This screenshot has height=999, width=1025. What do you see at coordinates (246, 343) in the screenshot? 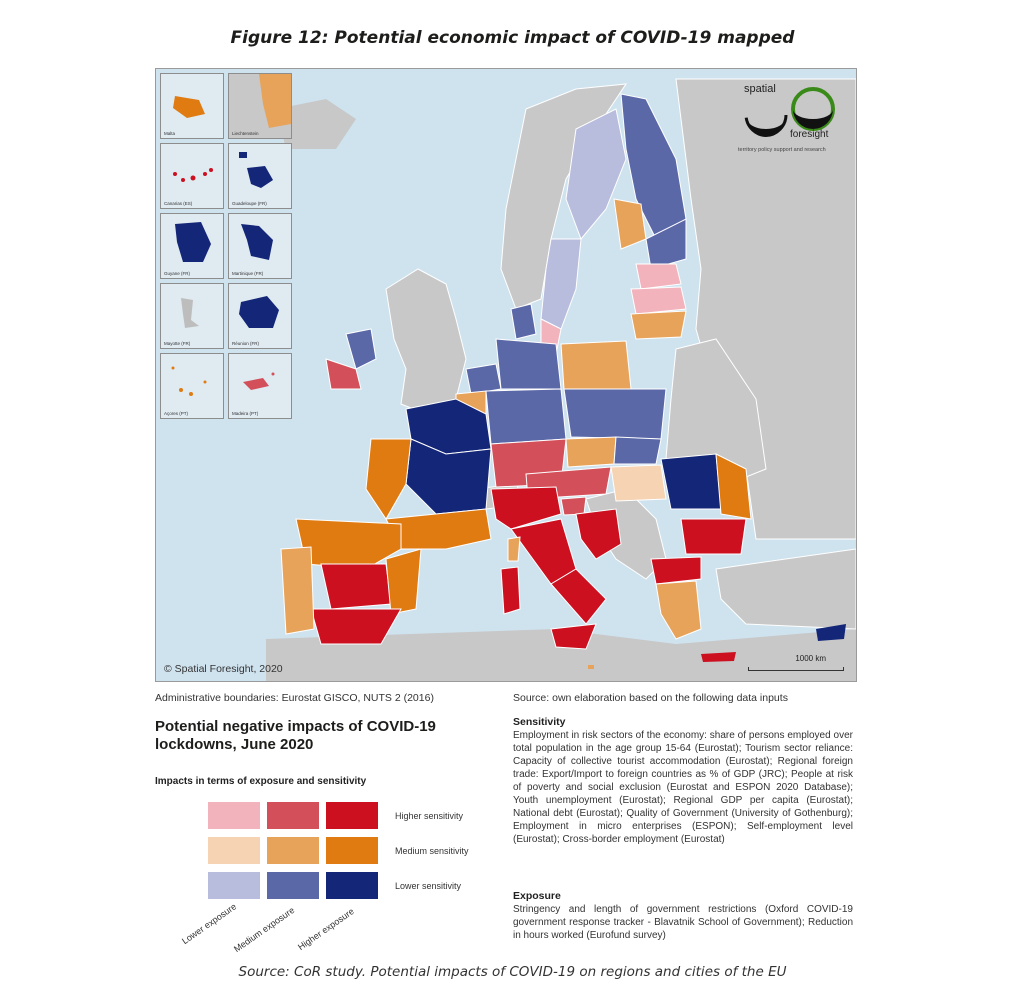
I see `inset-label: Réunion (FR)` at bounding box center [246, 343].